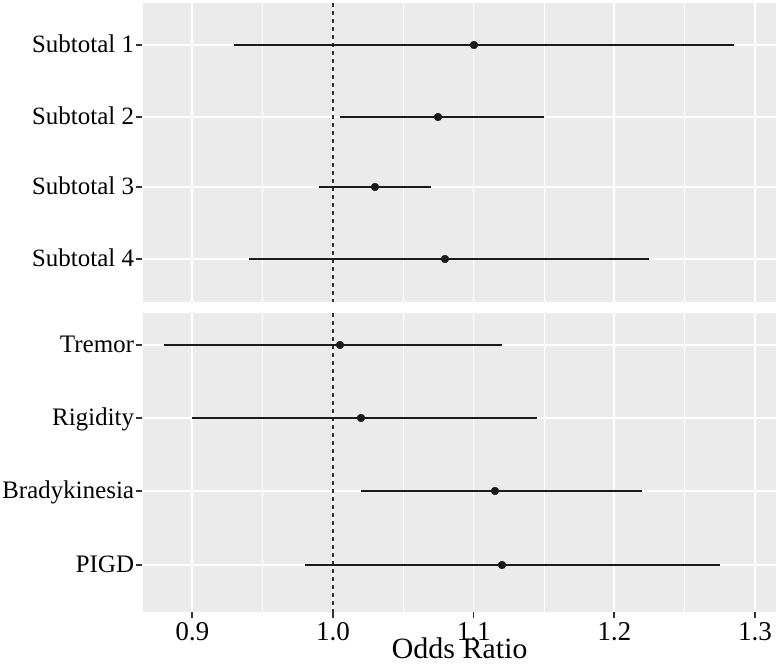 Image resolution: width=781 pixels, height=665 pixels. I want to click on x-axis-tick-label: 0.9, so click(192, 631).